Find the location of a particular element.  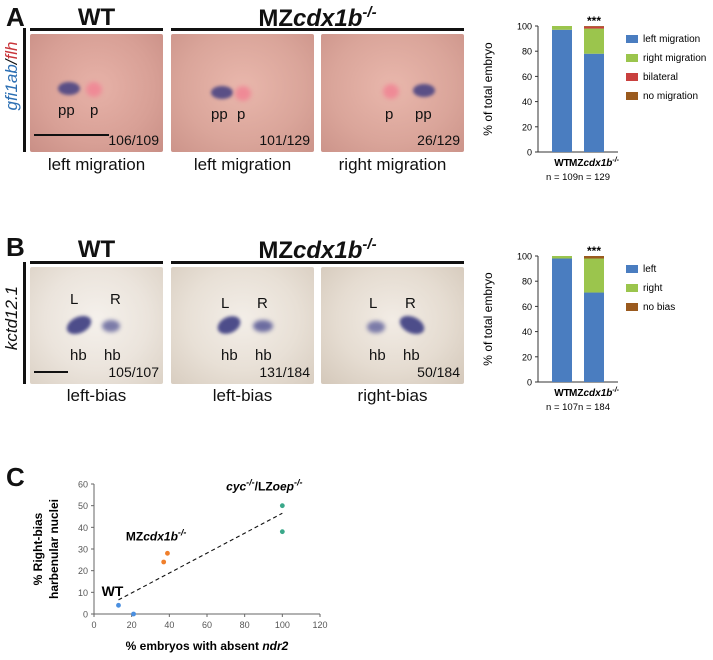

panel-a-image-1: pp p 106/109 is located at coordinates (96, 93).